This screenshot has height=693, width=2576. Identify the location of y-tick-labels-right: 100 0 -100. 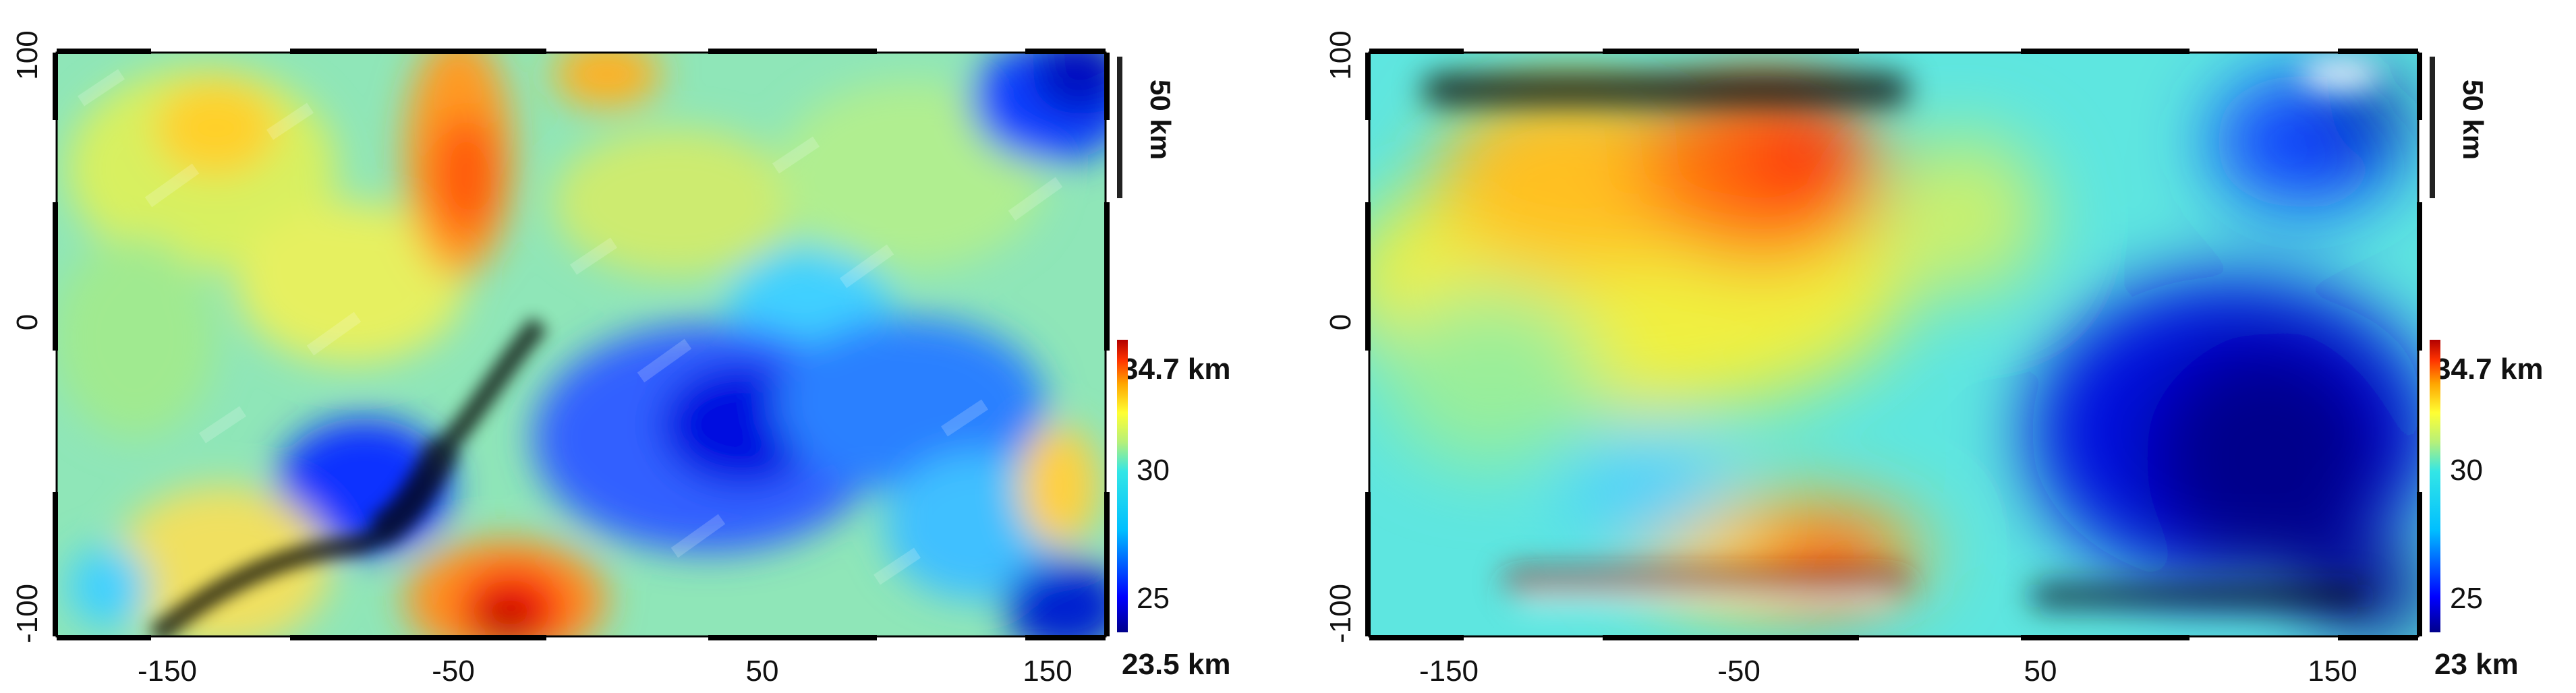
(1340, 337).